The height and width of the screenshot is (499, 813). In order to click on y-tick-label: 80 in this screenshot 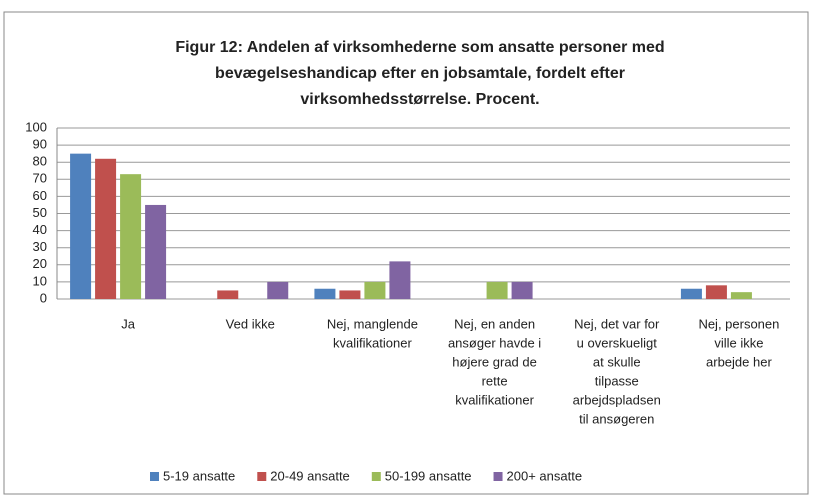, I will do `click(40, 161)`.